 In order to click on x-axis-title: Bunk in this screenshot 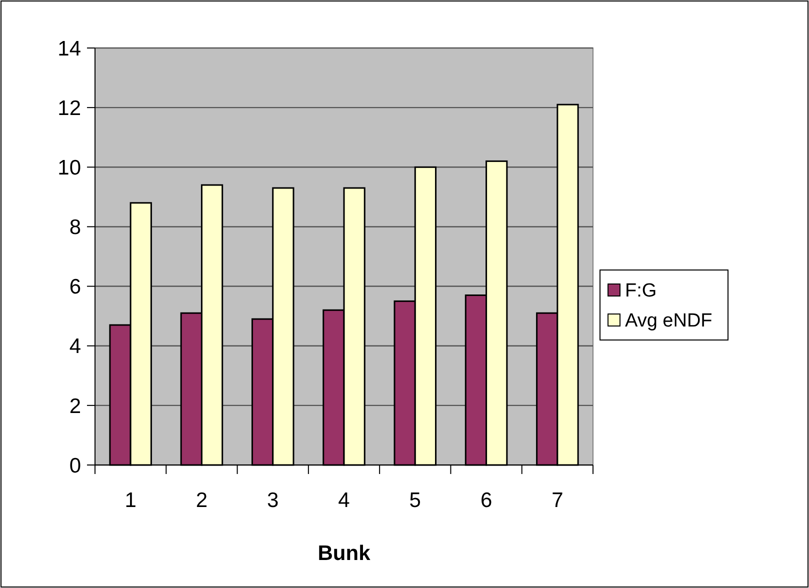, I will do `click(344, 553)`.